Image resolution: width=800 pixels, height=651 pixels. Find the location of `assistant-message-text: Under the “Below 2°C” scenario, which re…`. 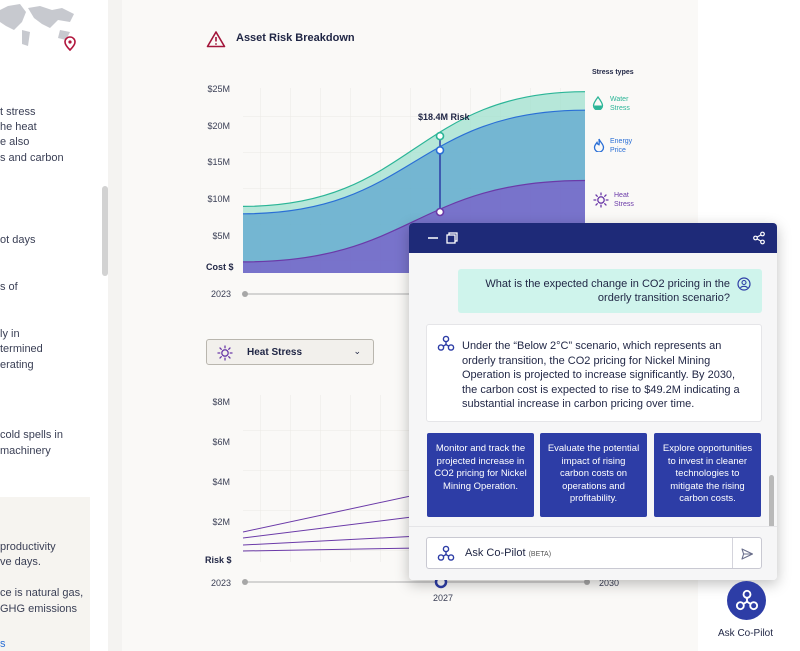

assistant-message-text: Under the “Below 2°C” scenario, which re… is located at coordinates (601, 375).